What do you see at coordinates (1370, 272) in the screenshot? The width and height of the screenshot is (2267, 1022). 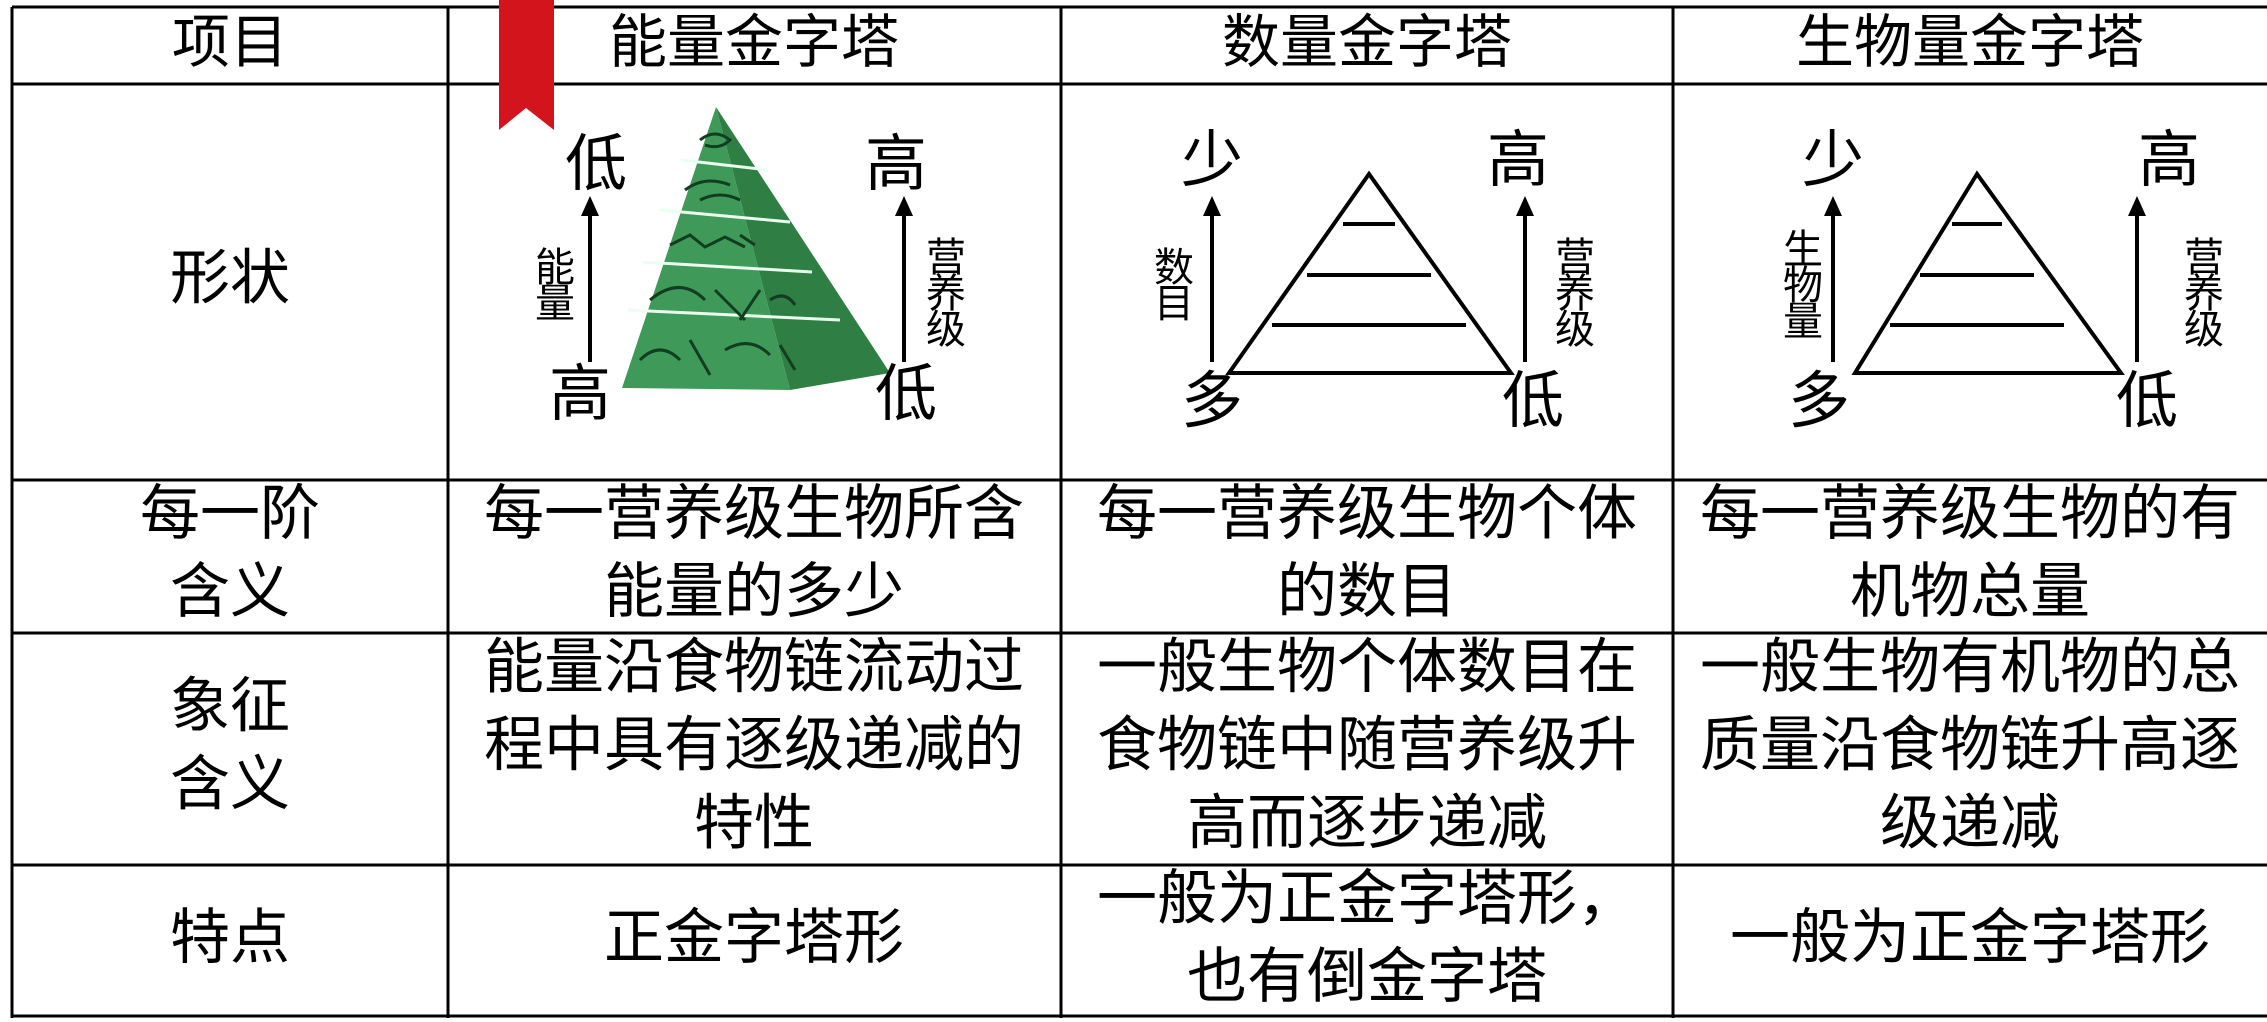 I see `number-pyramid` at bounding box center [1370, 272].